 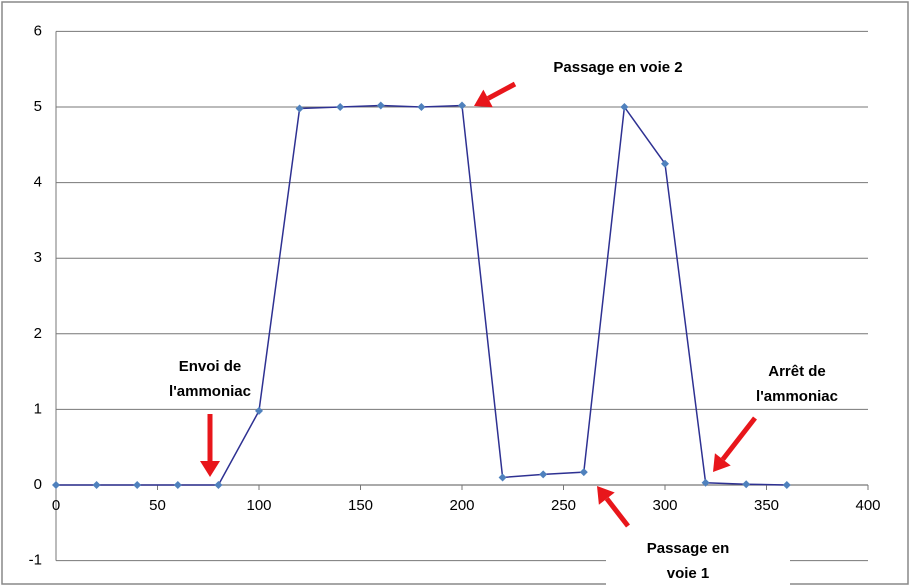 I want to click on y-tick-label: 1, so click(x=38, y=408).